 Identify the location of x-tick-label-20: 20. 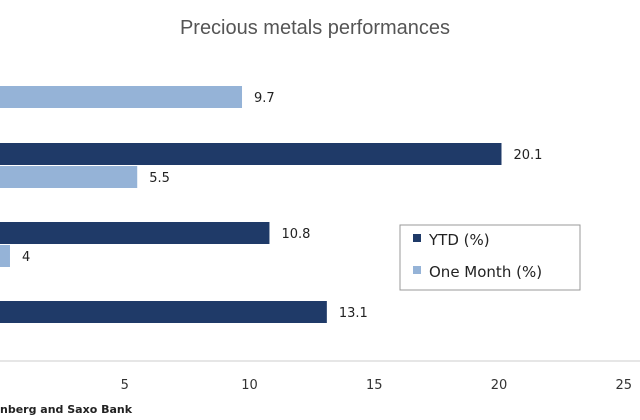
(499, 385).